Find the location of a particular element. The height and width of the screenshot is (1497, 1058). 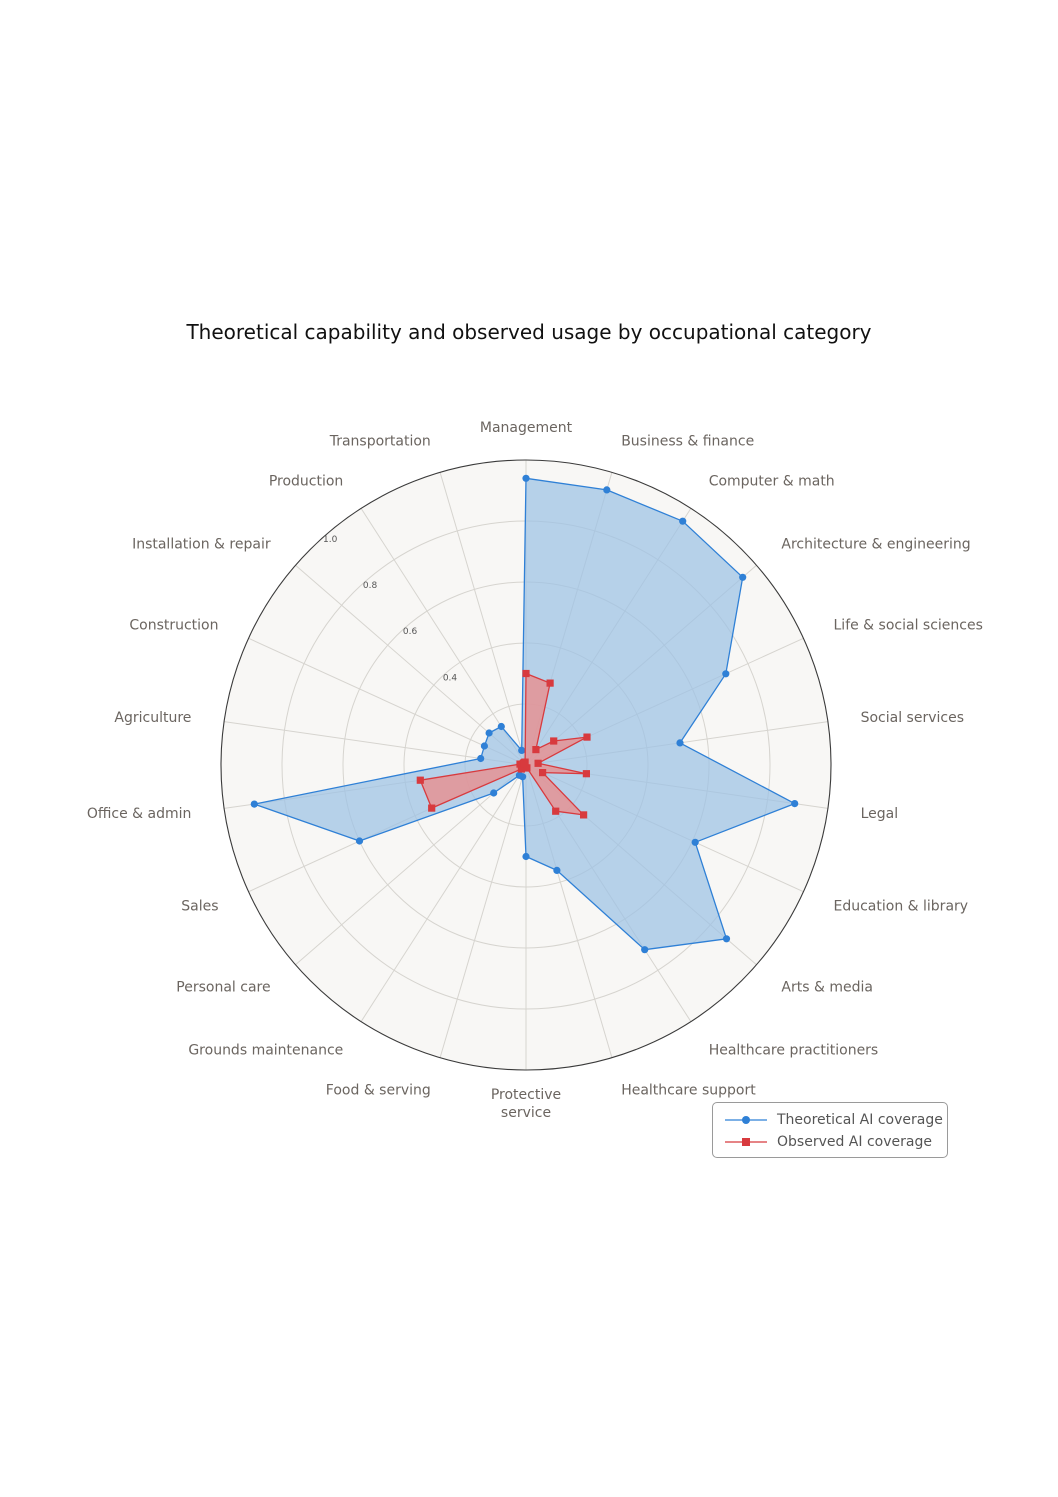

category-label: Education & library is located at coordinates (901, 906).